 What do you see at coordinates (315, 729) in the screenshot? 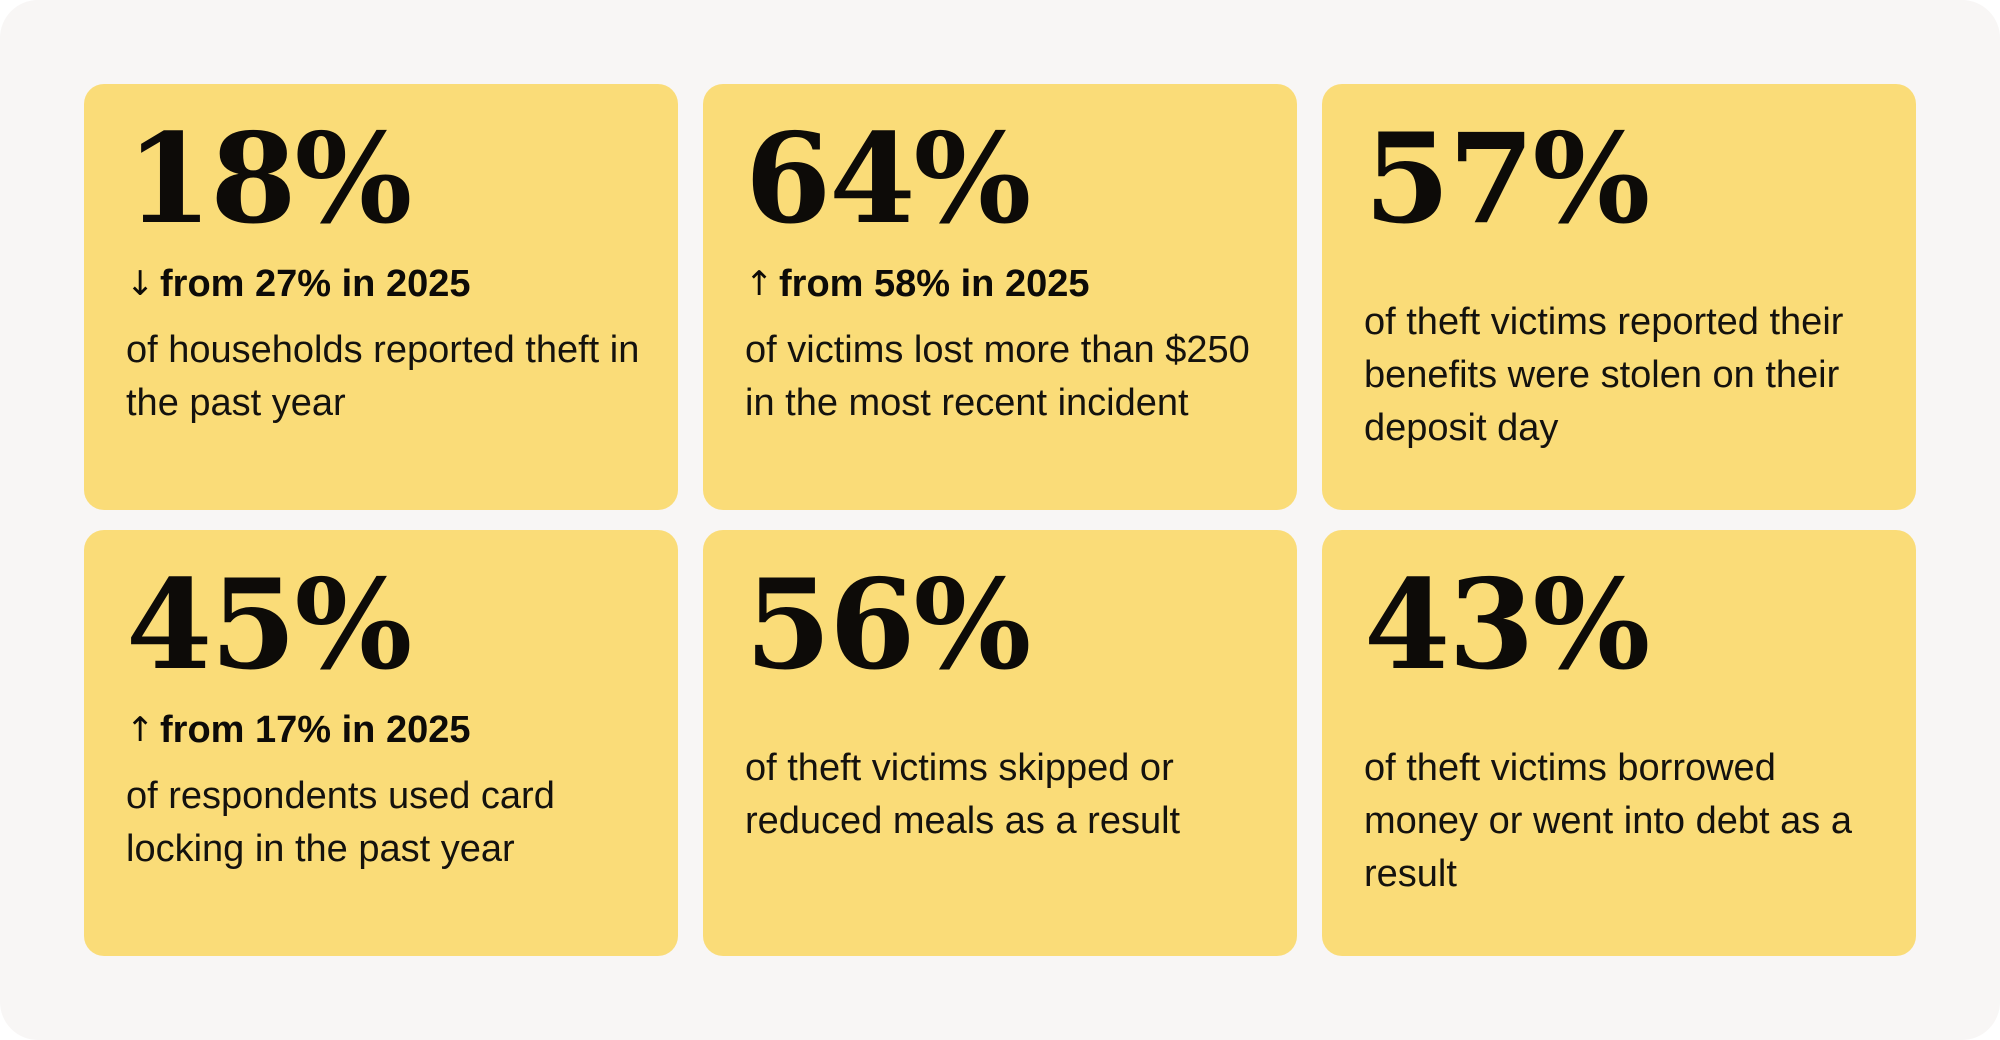
I see `stat-change-text: from 17% in 2025` at bounding box center [315, 729].